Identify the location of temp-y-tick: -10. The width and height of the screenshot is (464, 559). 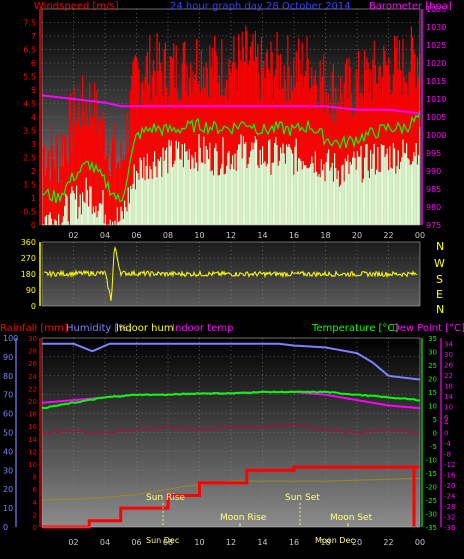
(431, 461).